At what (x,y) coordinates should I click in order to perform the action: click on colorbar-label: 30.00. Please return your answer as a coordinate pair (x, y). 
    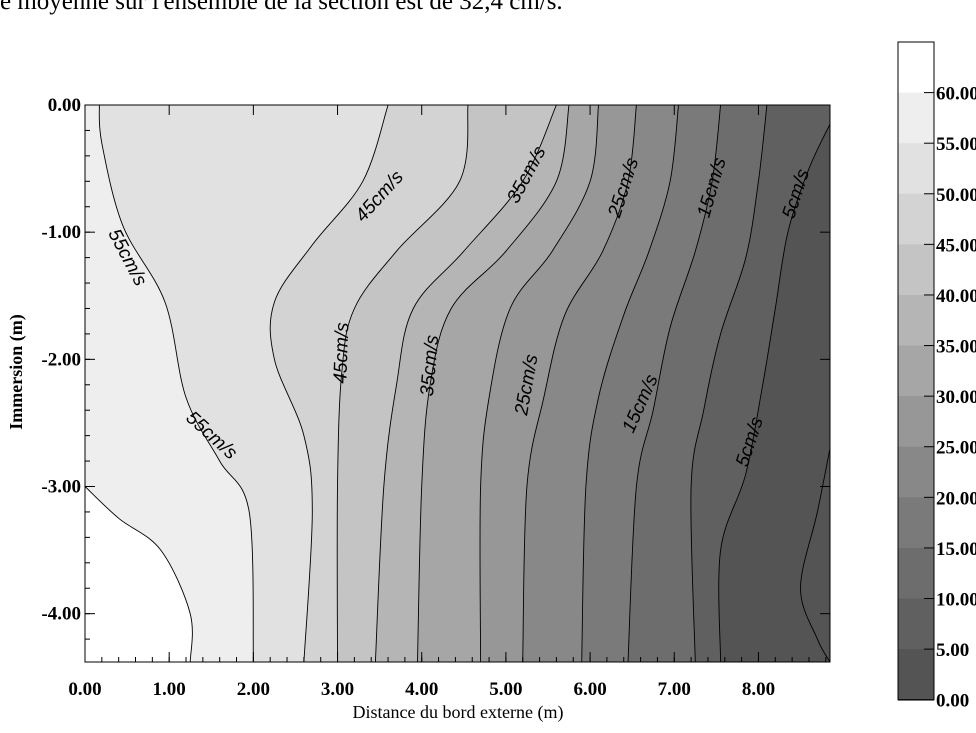
    Looking at the image, I should click on (956, 397).